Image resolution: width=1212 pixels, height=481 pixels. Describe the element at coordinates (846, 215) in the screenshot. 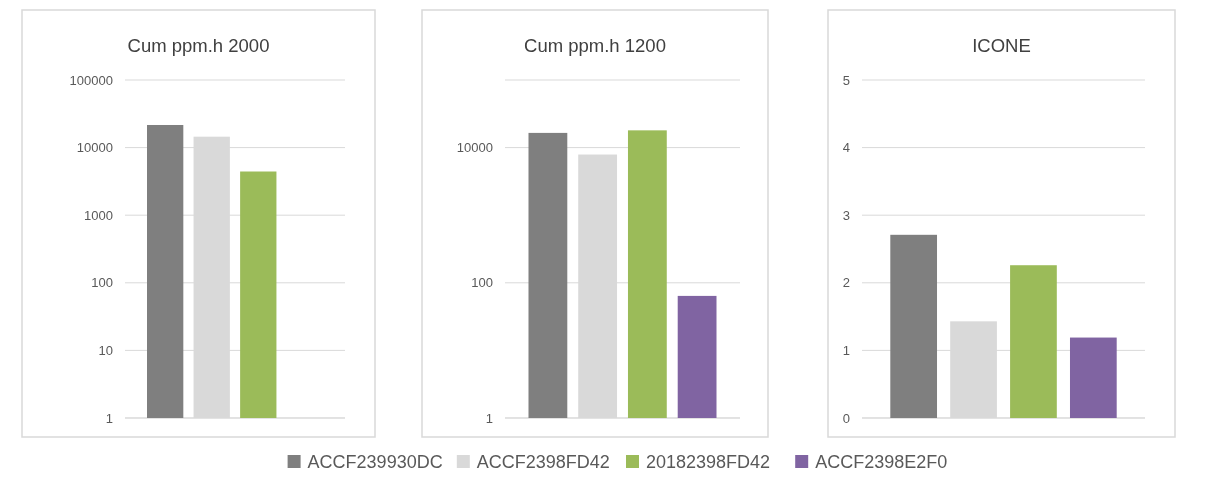

I see `y-tick-label: 3` at that location.